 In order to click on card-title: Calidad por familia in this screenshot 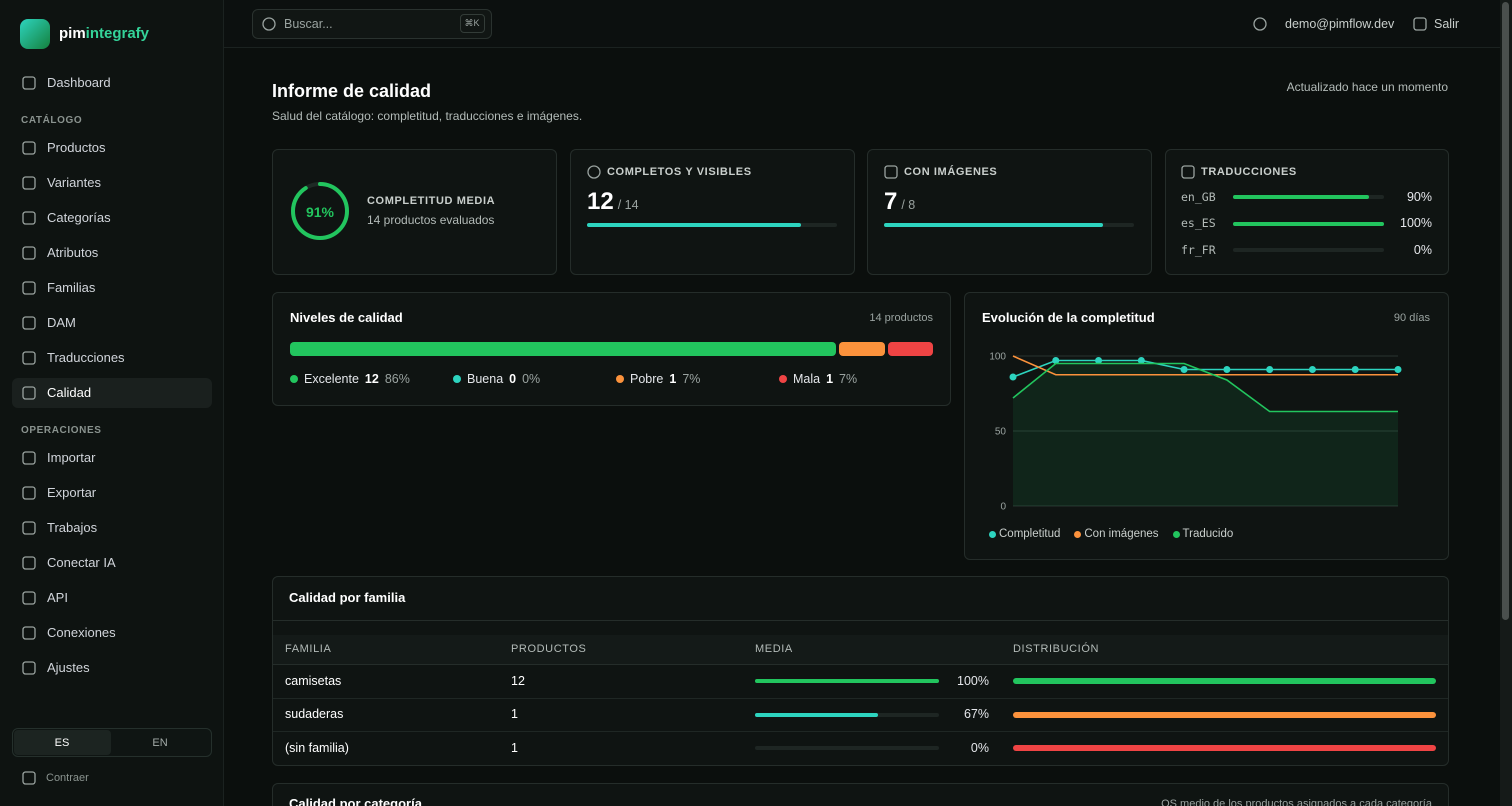, I will do `click(347, 597)`.